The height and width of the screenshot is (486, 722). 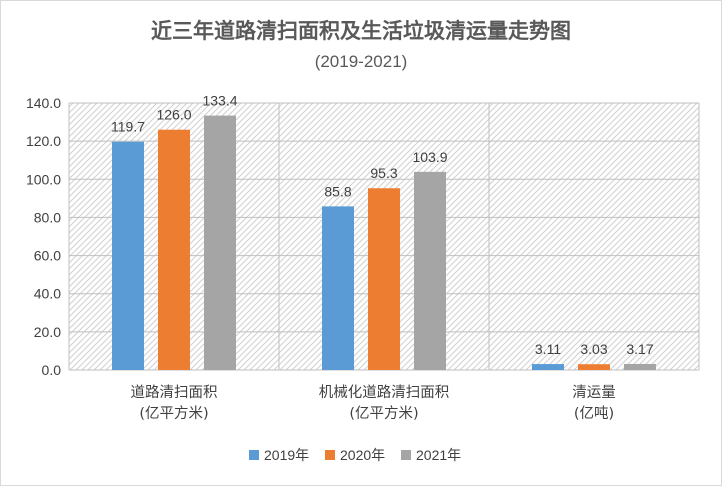 I want to click on y-tick-label: 100.0, so click(x=43, y=179).